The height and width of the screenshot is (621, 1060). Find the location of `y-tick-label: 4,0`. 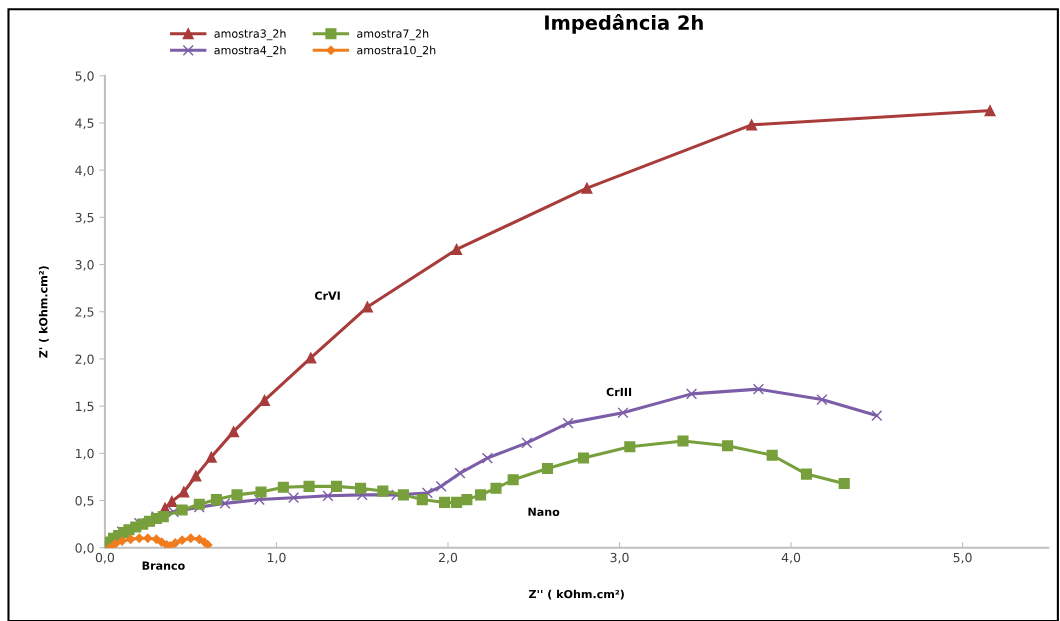

y-tick-label: 4,0 is located at coordinates (84, 171).